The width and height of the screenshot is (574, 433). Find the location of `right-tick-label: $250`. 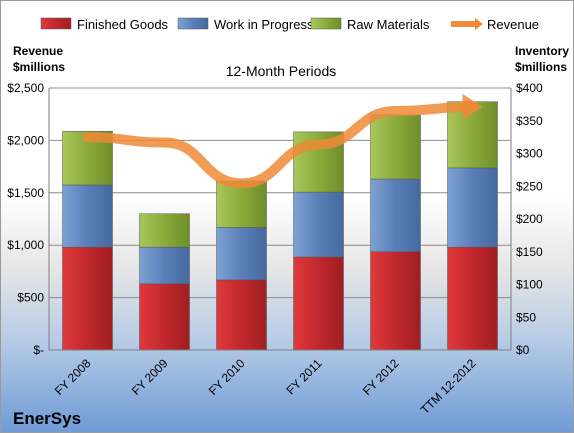

right-tick-label: $250 is located at coordinates (529, 186).